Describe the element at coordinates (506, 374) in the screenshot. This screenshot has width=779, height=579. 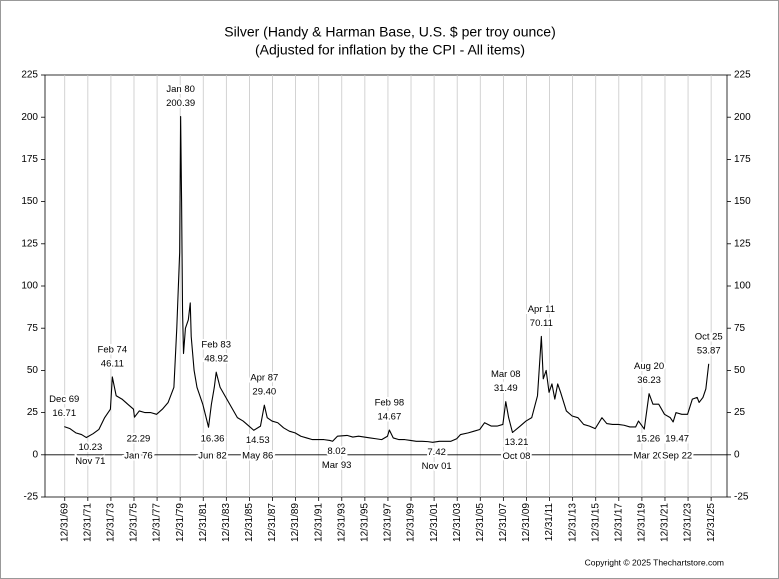
I see `annotation-label: Mar 08` at that location.